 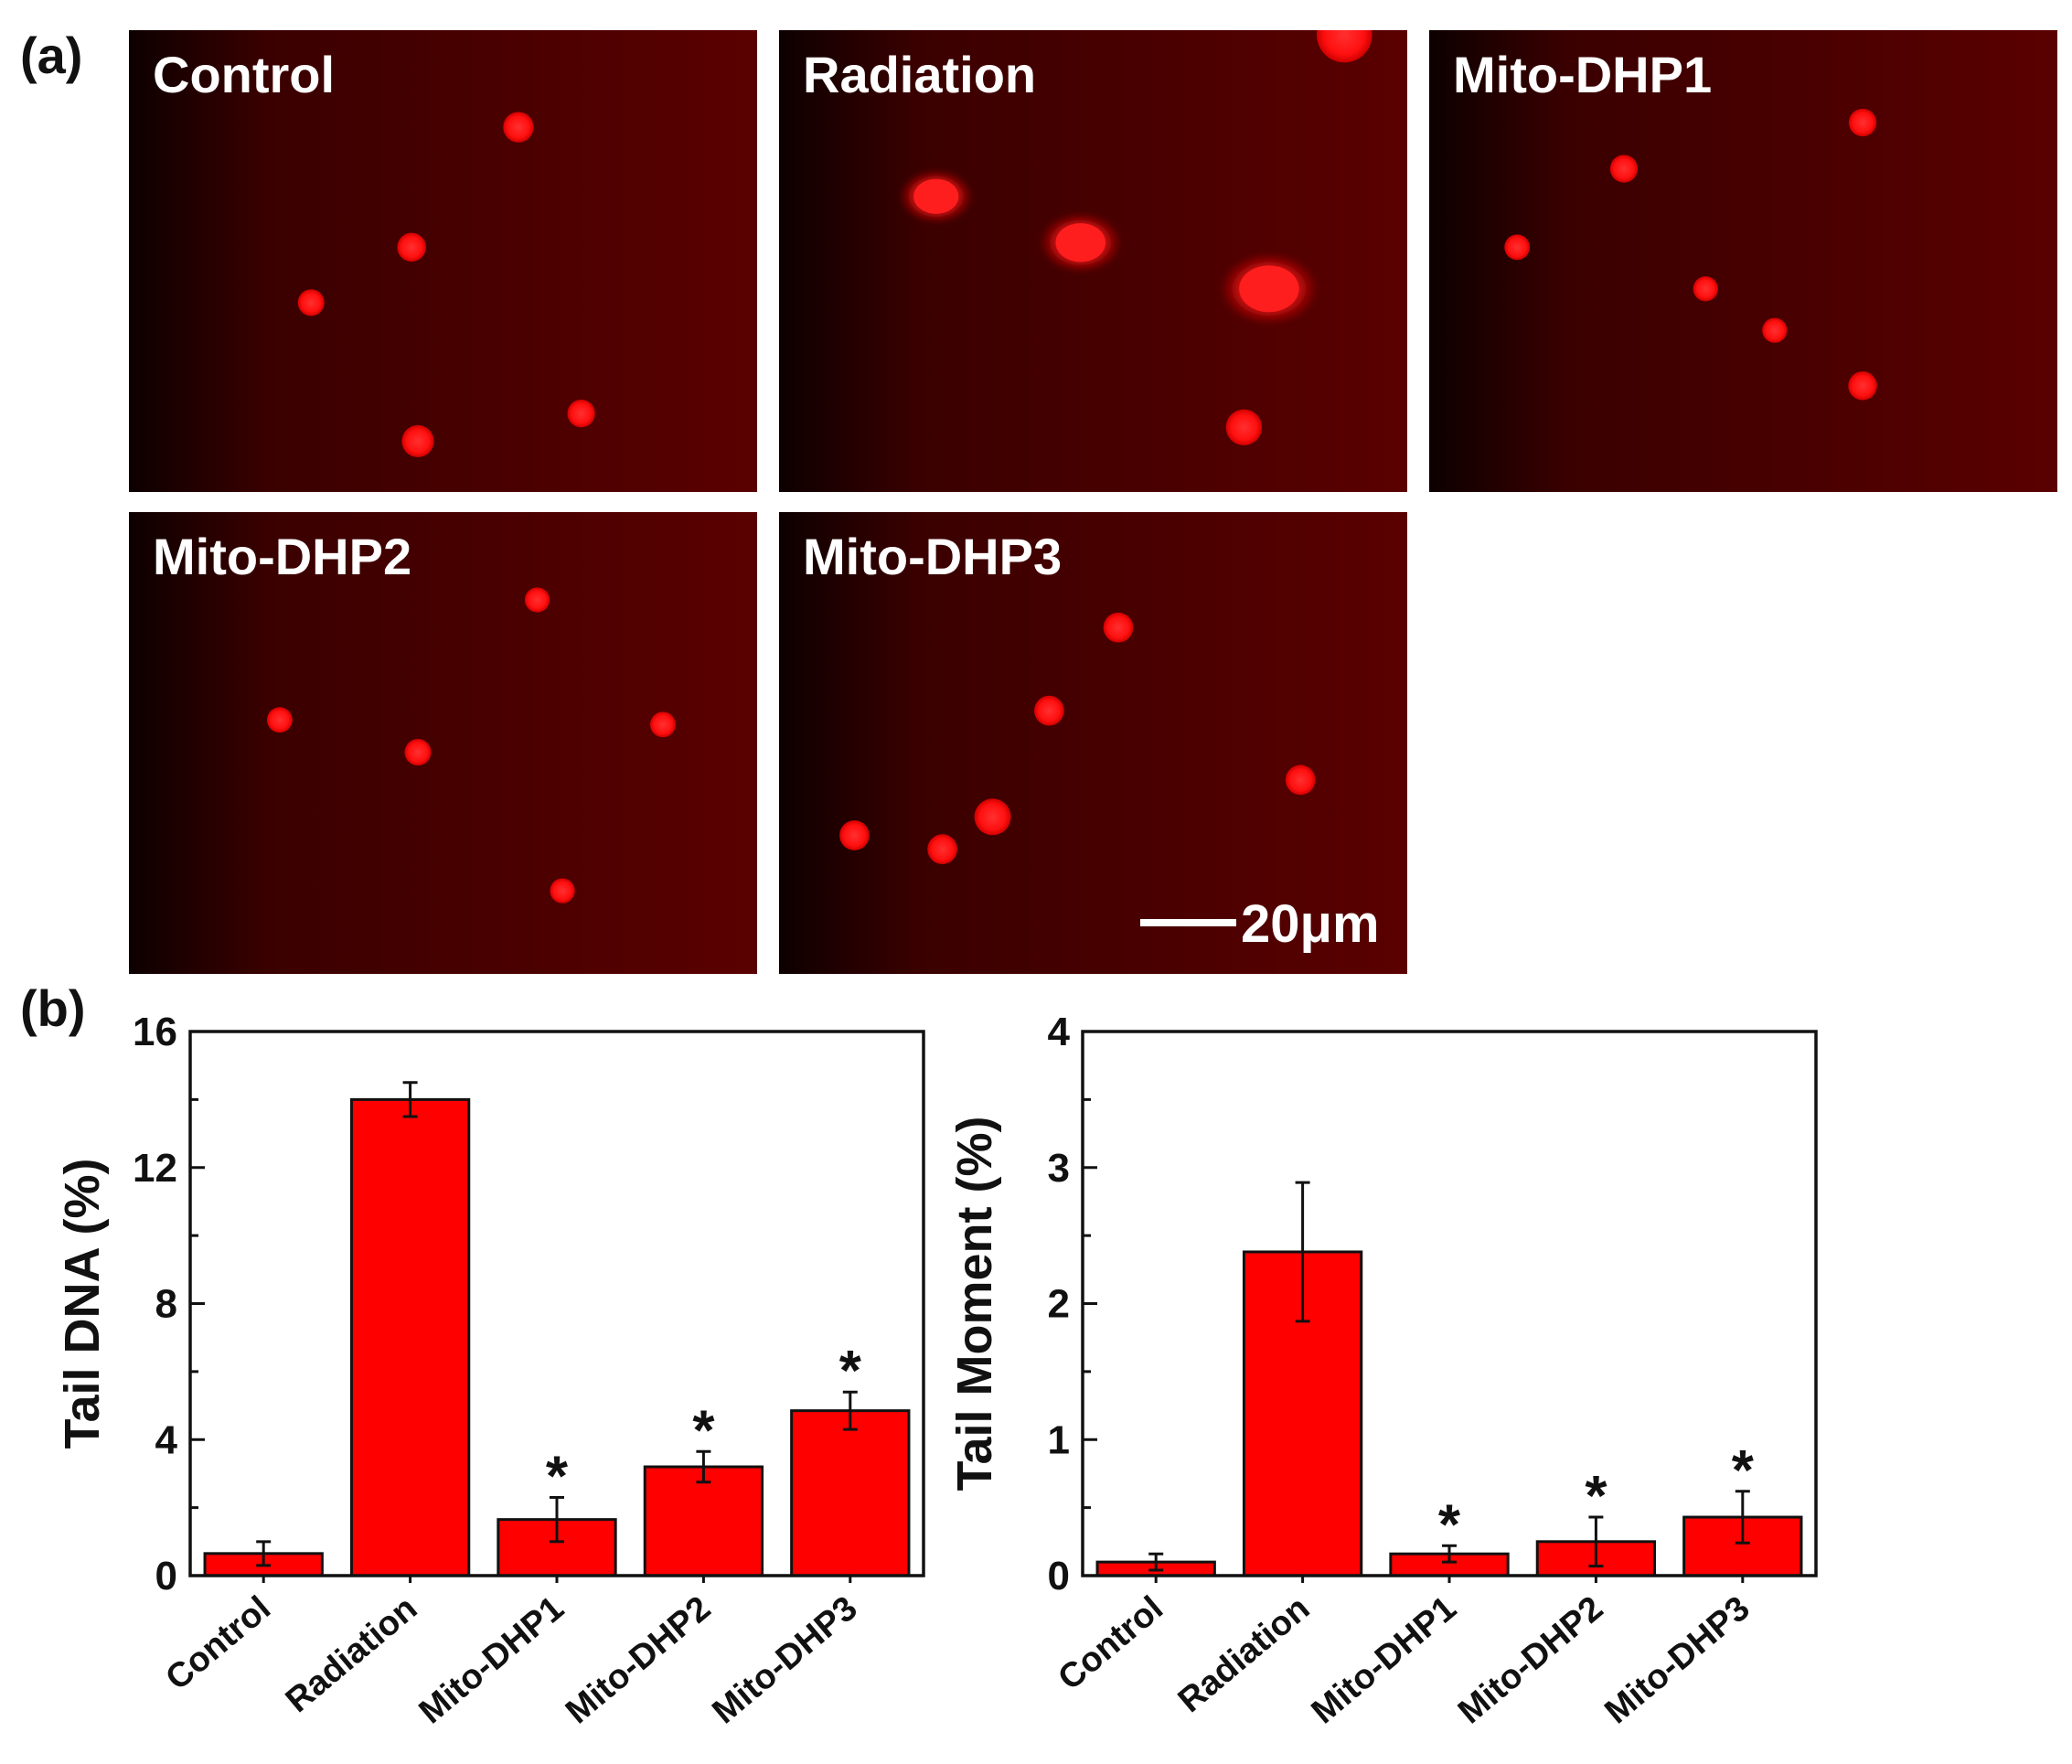 I want to click on y-tick-label: 16, so click(x=155, y=1032).